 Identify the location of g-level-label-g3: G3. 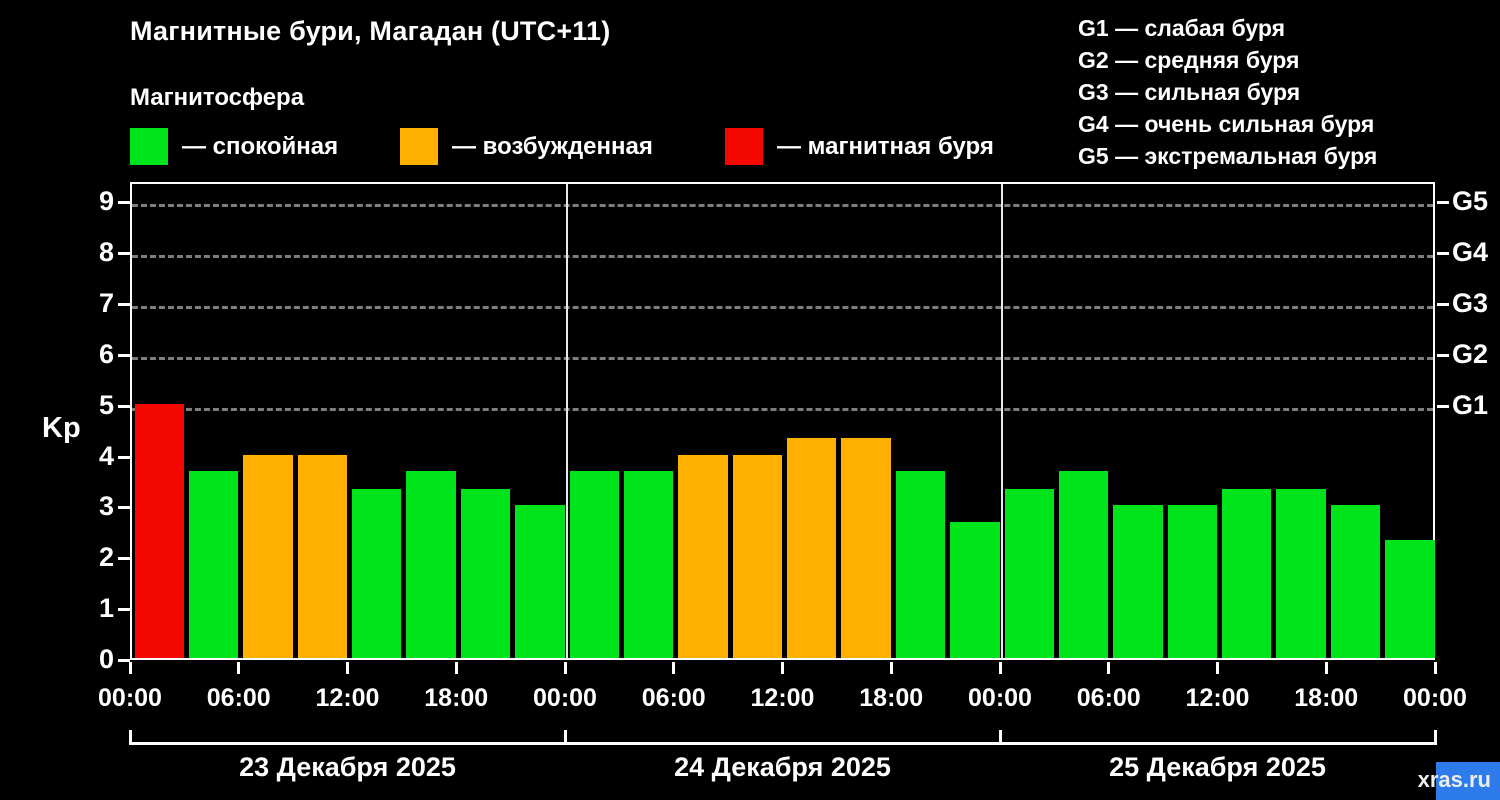
(1470, 303).